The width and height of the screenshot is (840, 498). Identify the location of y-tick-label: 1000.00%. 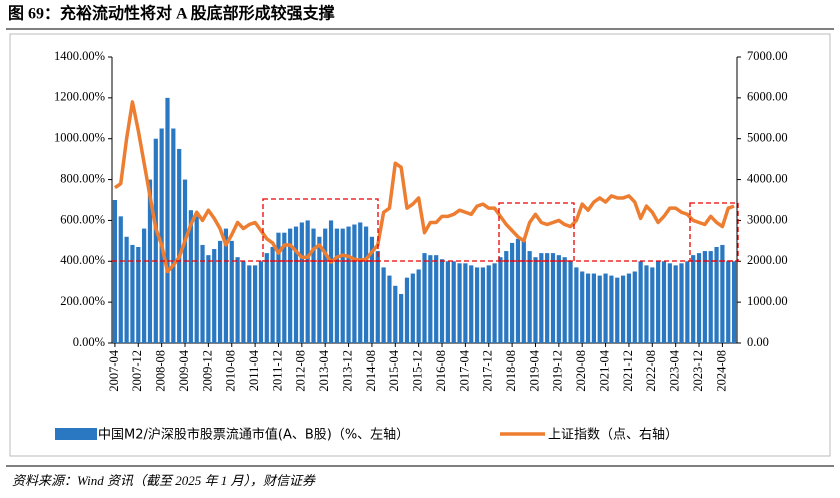
(79, 138).